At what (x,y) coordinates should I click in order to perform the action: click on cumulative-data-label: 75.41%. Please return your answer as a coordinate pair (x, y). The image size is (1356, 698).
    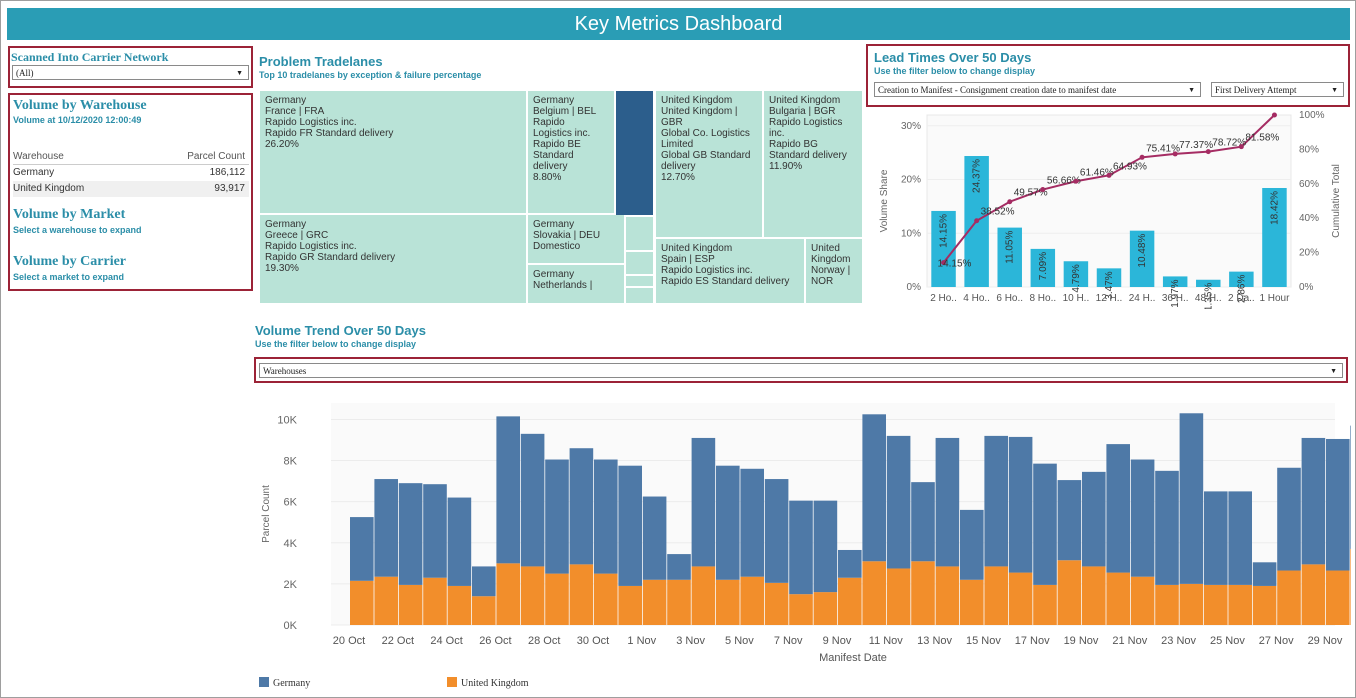
    Looking at the image, I should click on (1163, 148).